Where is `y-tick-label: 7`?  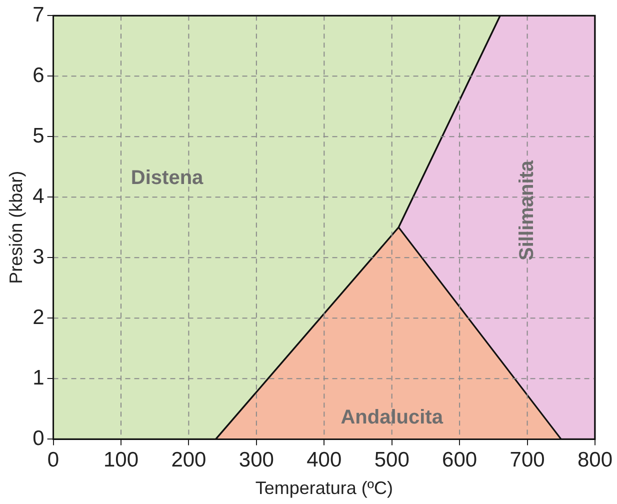
y-tick-label: 7 is located at coordinates (38, 14).